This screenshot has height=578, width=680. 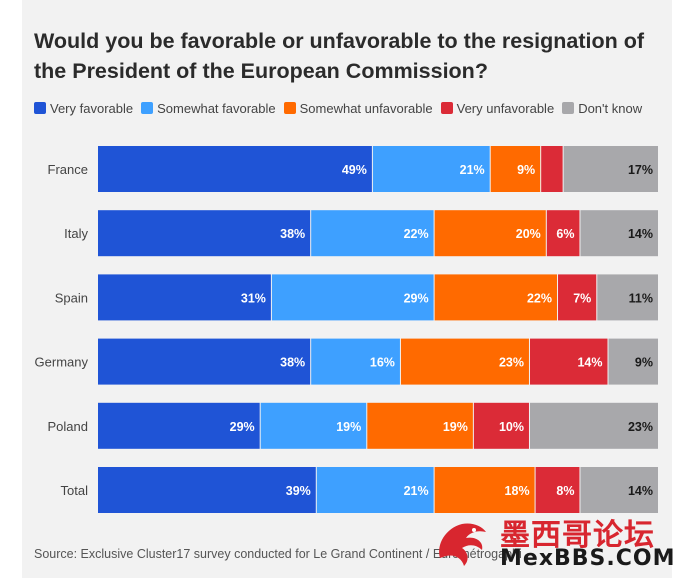 I want to click on legend-item-1: Somewhat favorable, so click(x=208, y=108).